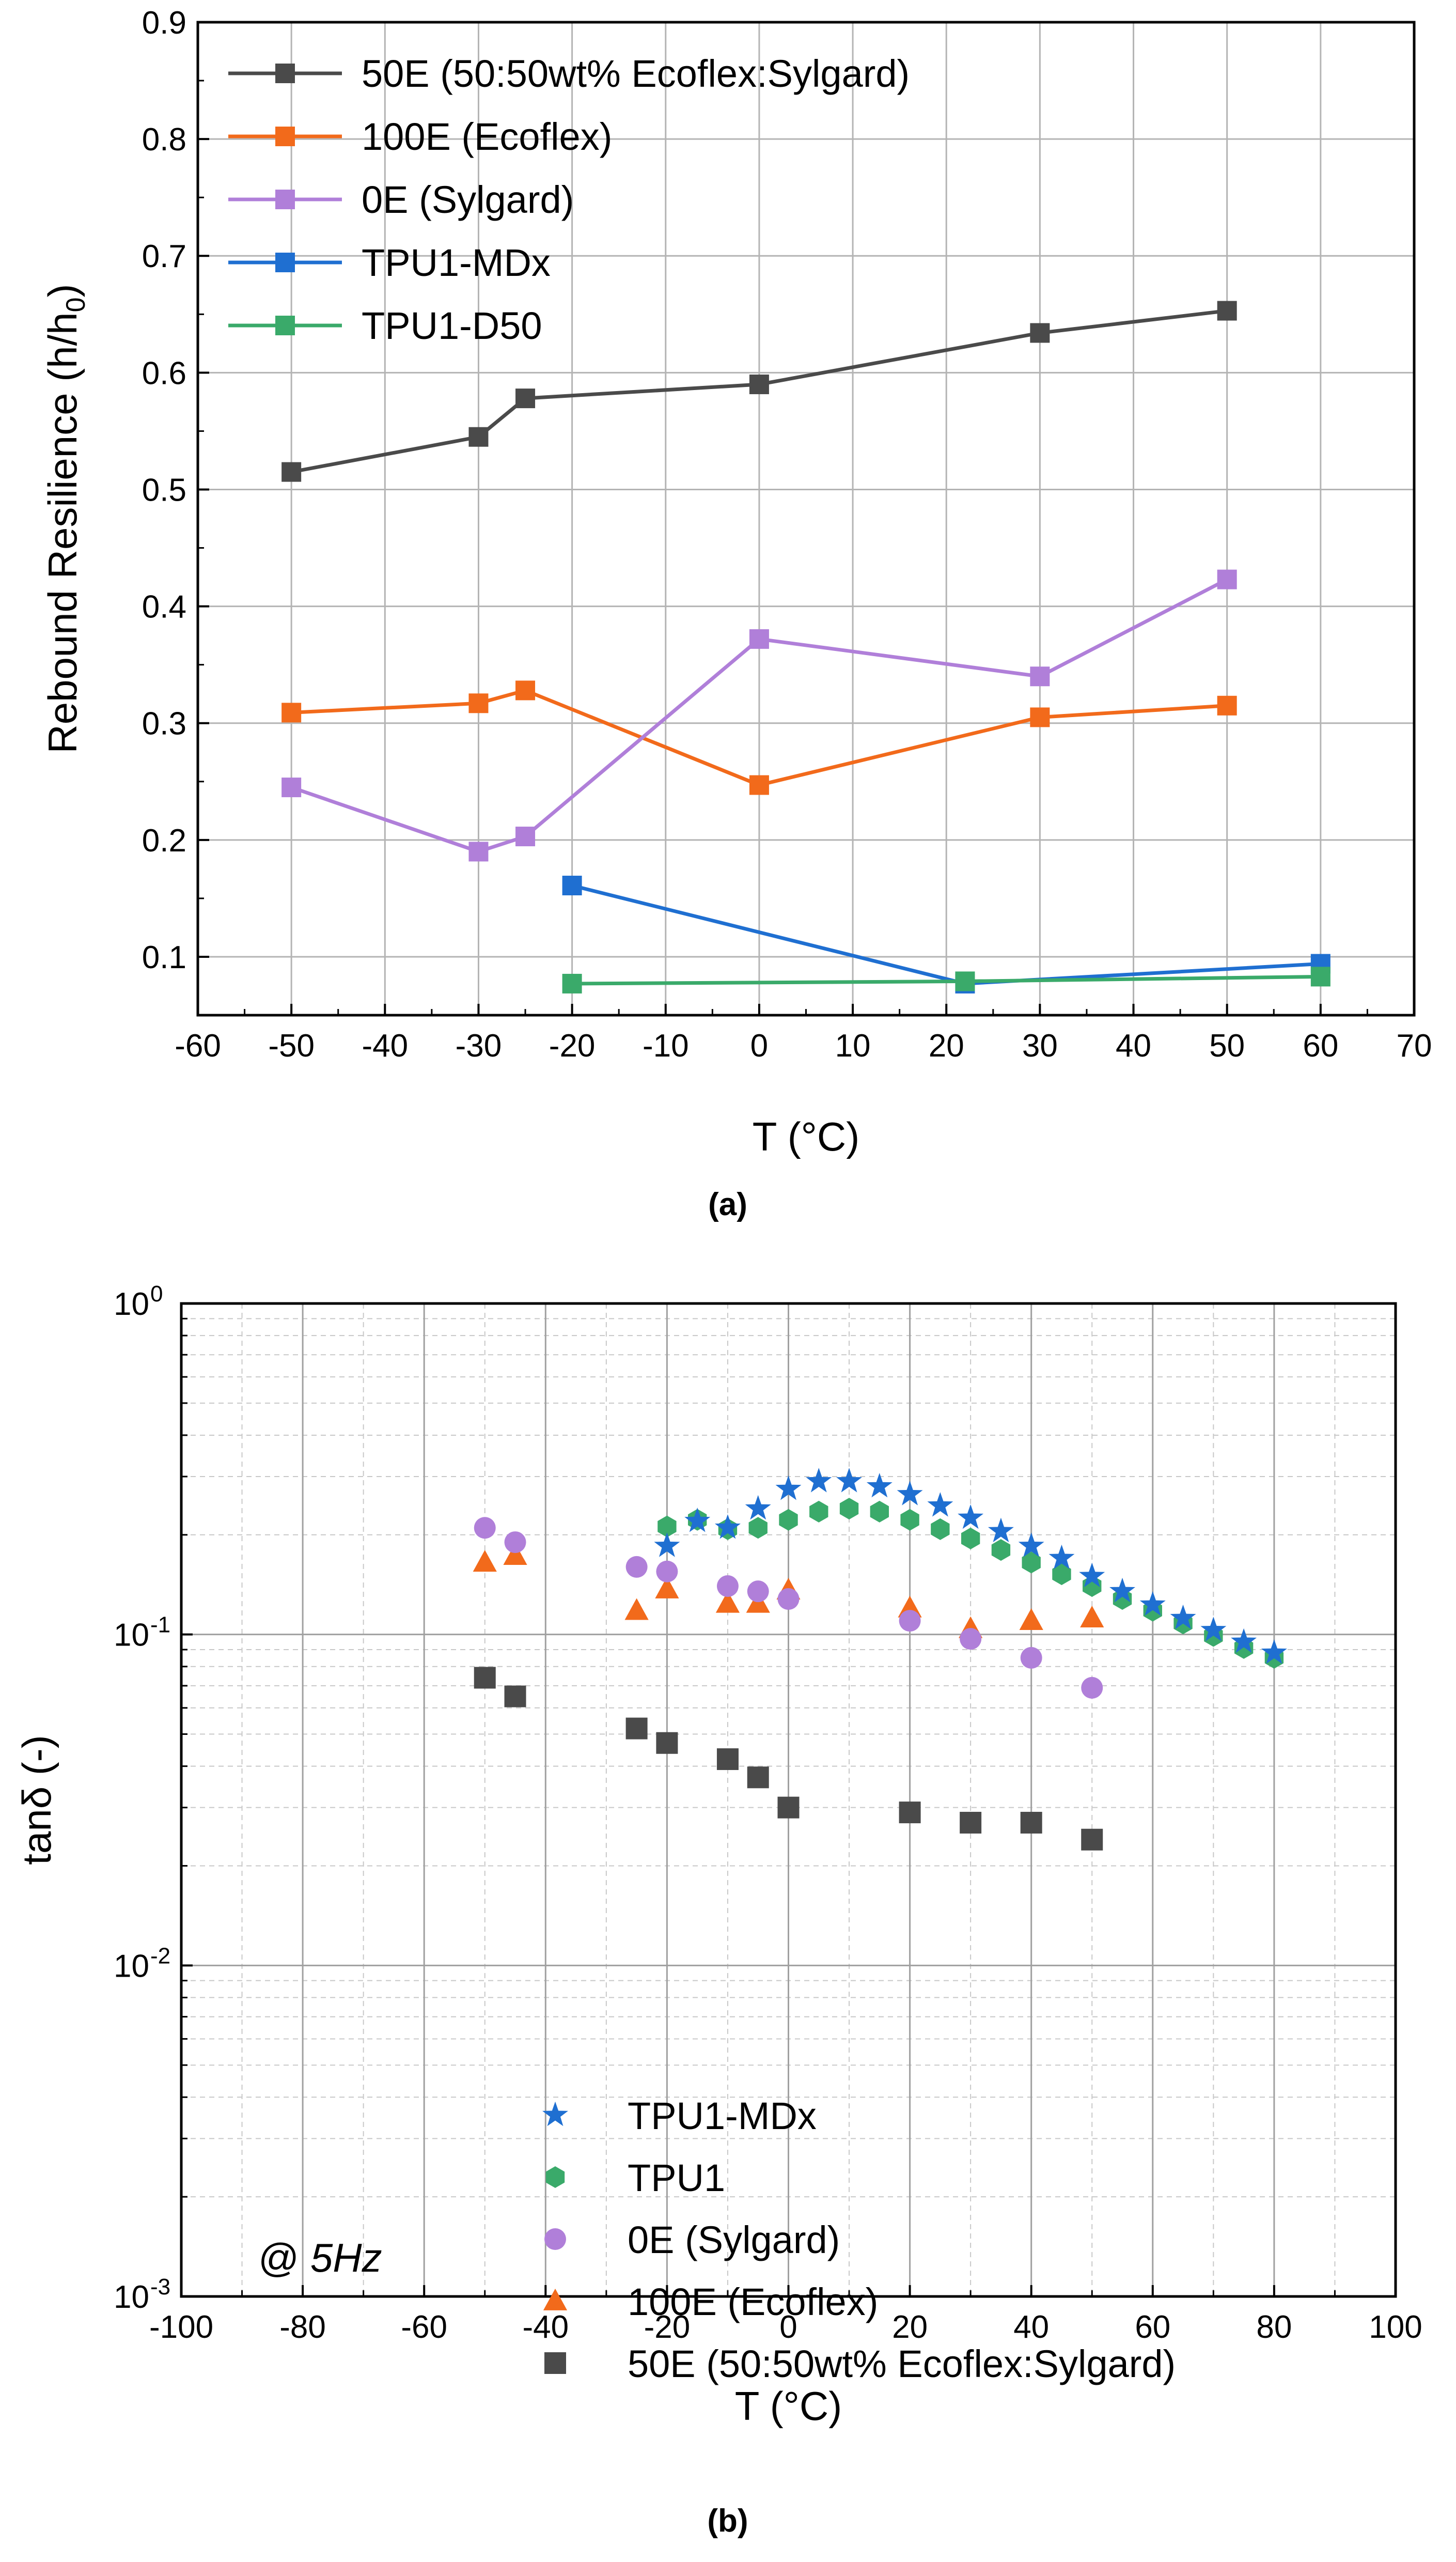 The width and height of the screenshot is (1456, 2562). What do you see at coordinates (880, 1659) in the screenshot?
I see `chart-b-markers` at bounding box center [880, 1659].